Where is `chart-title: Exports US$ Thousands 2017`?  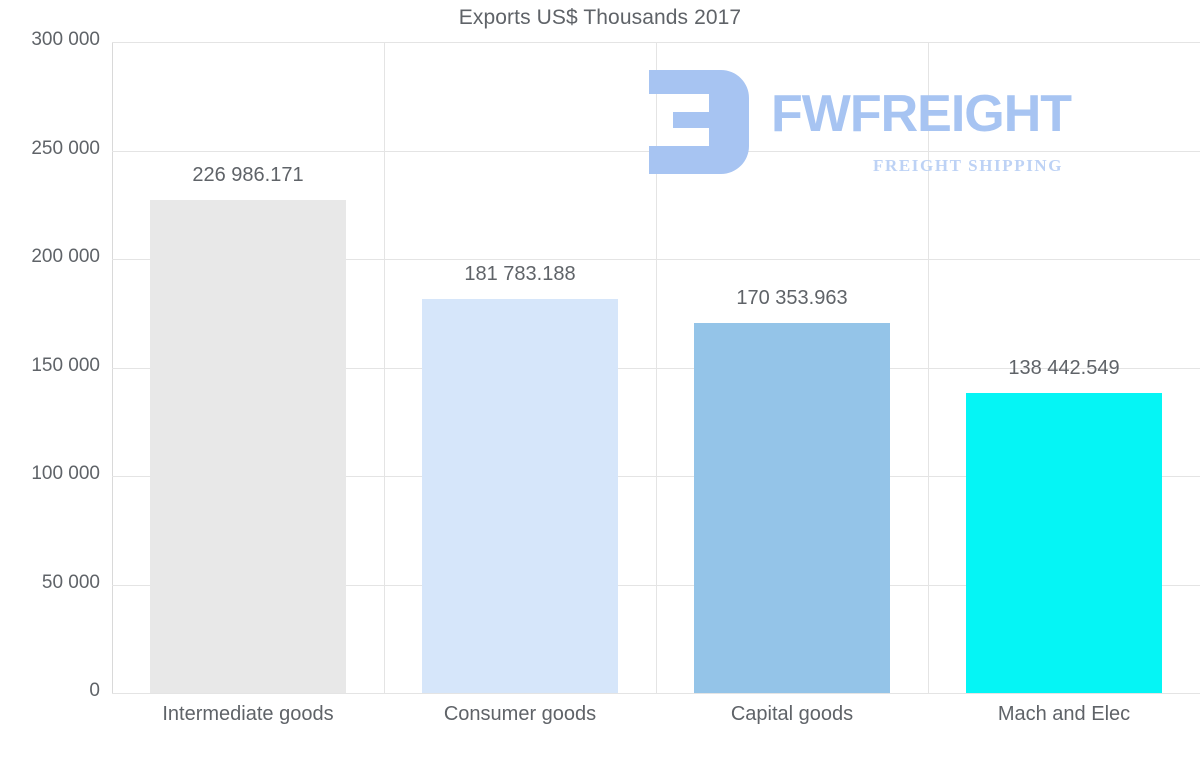 chart-title: Exports US$ Thousands 2017 is located at coordinates (600, 17).